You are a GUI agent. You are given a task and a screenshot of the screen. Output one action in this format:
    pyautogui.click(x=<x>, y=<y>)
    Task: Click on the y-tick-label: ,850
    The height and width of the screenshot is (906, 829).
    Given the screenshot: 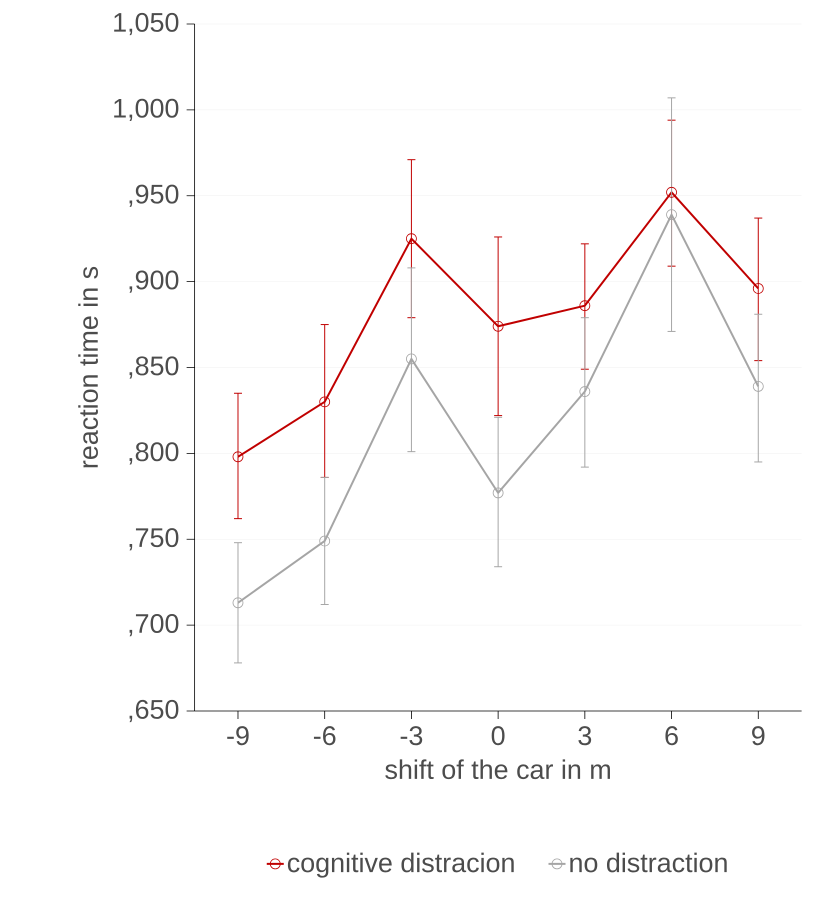 What is the action you would take?
    pyautogui.click(x=154, y=367)
    